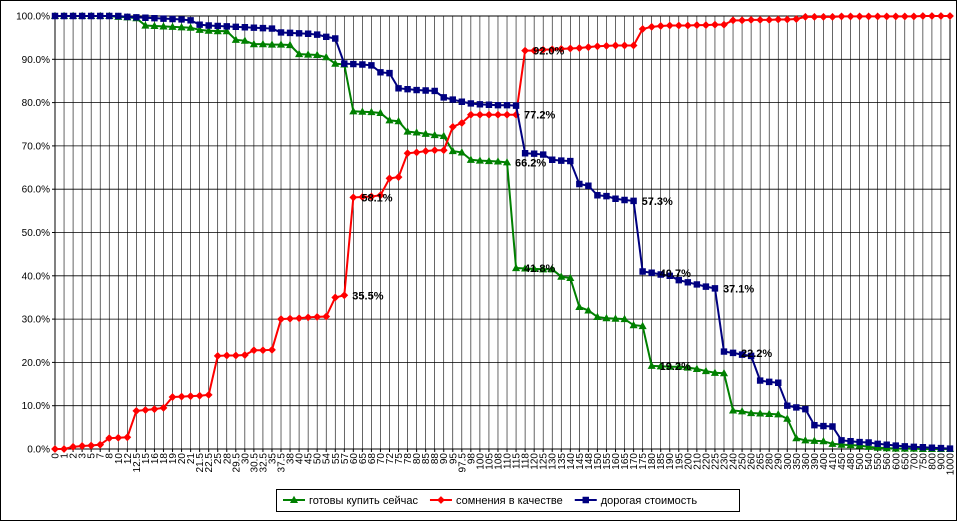 This screenshot has height=522, width=958. Describe the element at coordinates (471, 459) in the screenshot. I see `x-tick-label: 98` at that location.